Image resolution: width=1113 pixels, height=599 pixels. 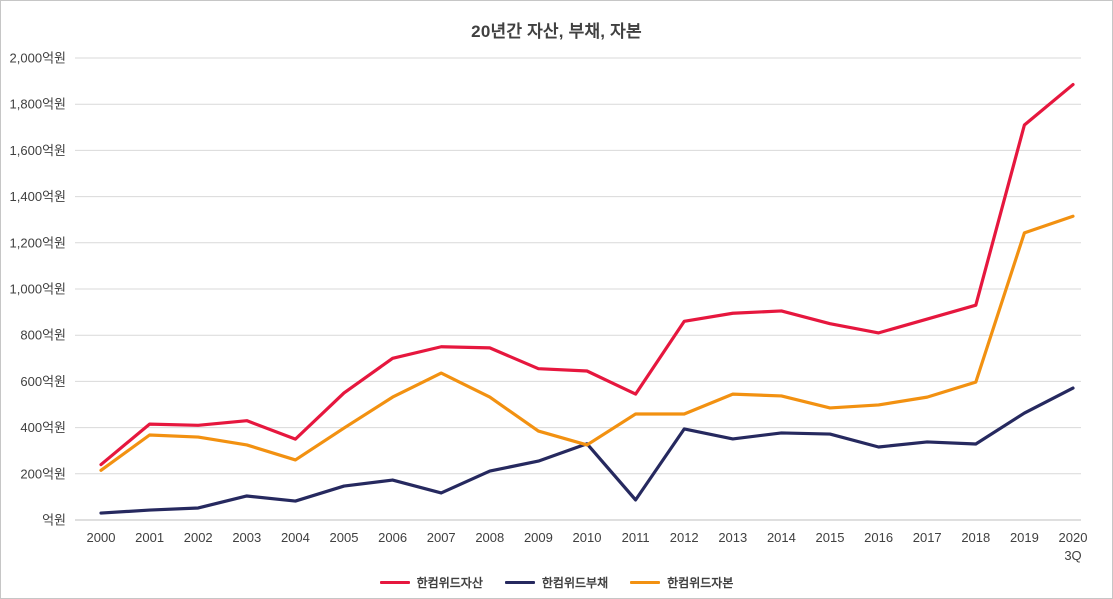 What do you see at coordinates (38, 242) in the screenshot?
I see `y-tick-label: 1,200억원` at bounding box center [38, 242].